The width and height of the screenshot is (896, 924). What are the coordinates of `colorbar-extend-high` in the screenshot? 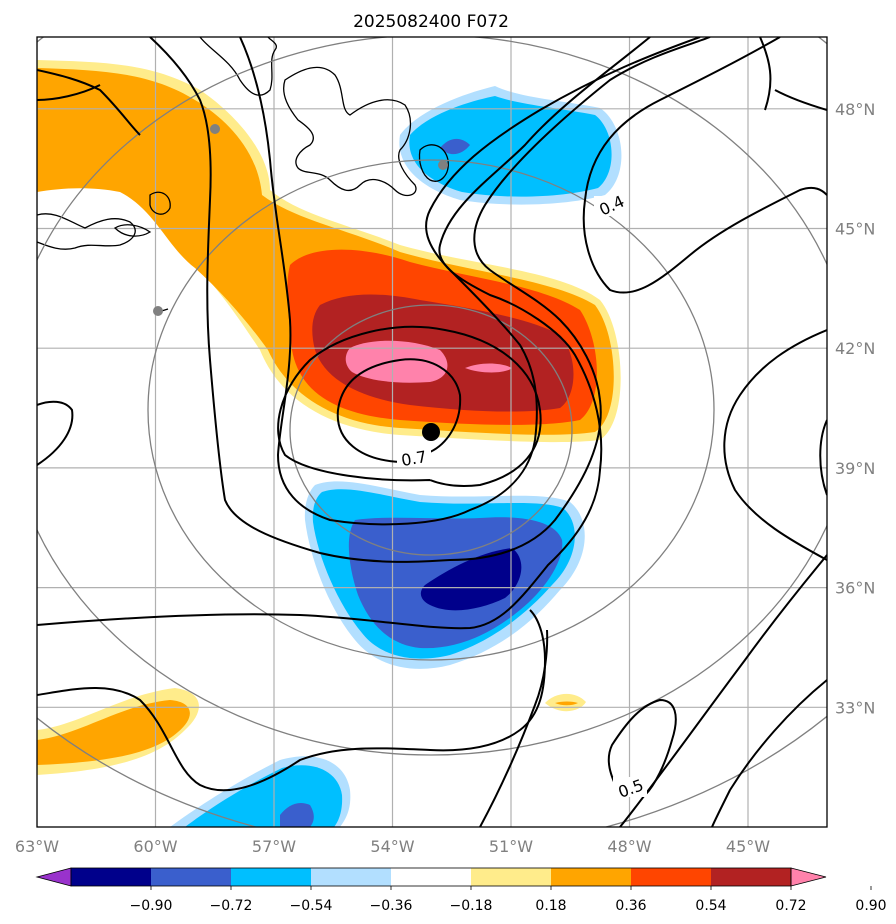 It's located at (808, 877).